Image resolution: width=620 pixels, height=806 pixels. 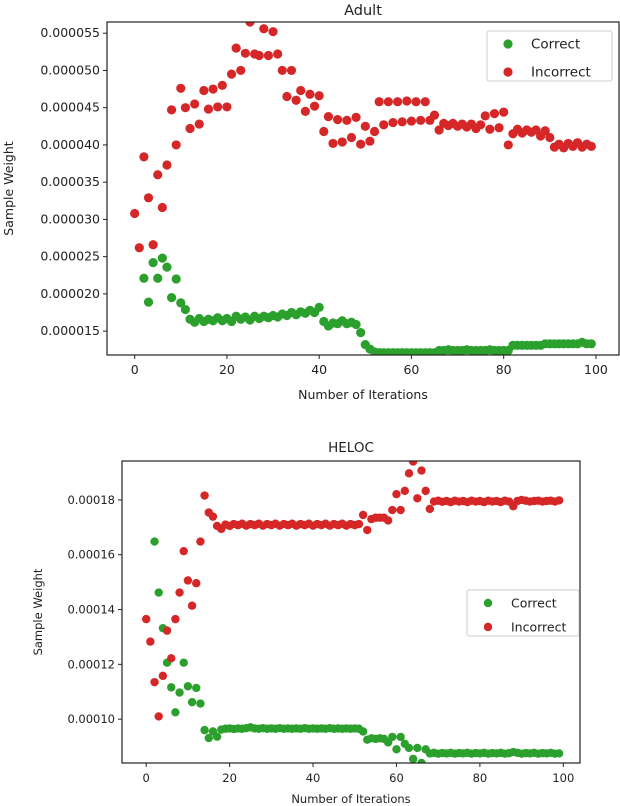 I want to click on y-tick-label: 0.000035, so click(x=70, y=181).